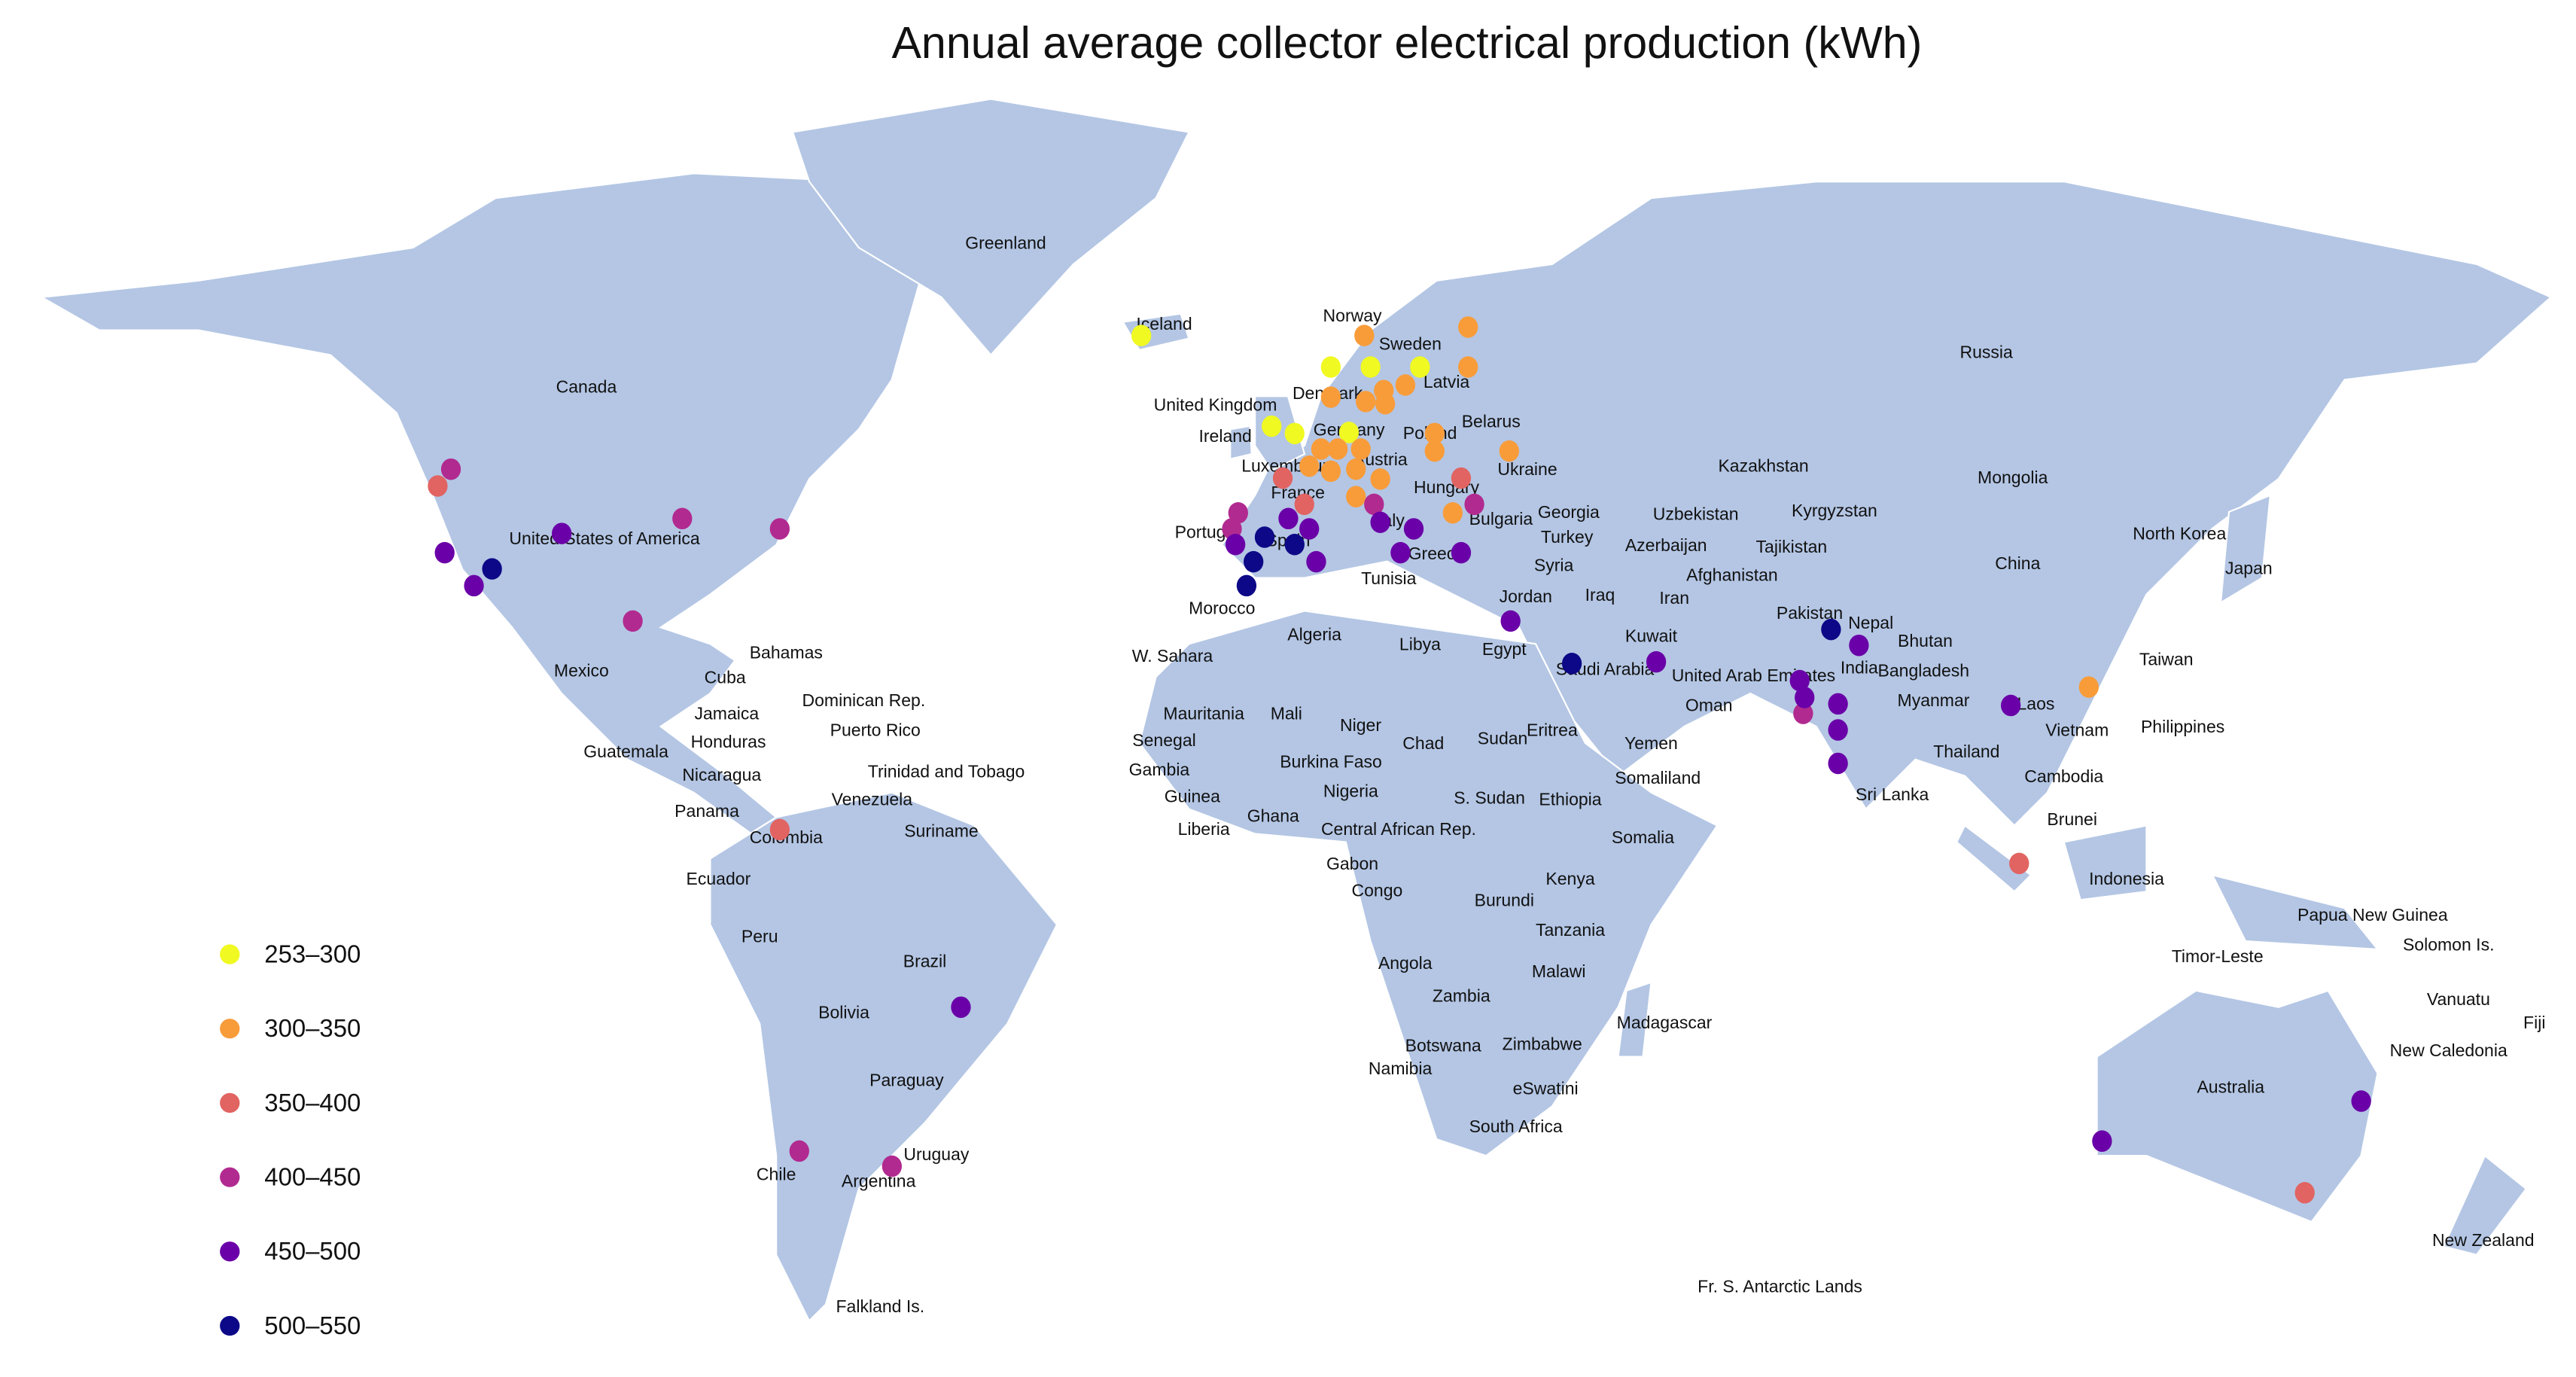 The image size is (2576, 1377). Describe the element at coordinates (1351, 791) in the screenshot. I see `country-label: Nigeria` at that location.